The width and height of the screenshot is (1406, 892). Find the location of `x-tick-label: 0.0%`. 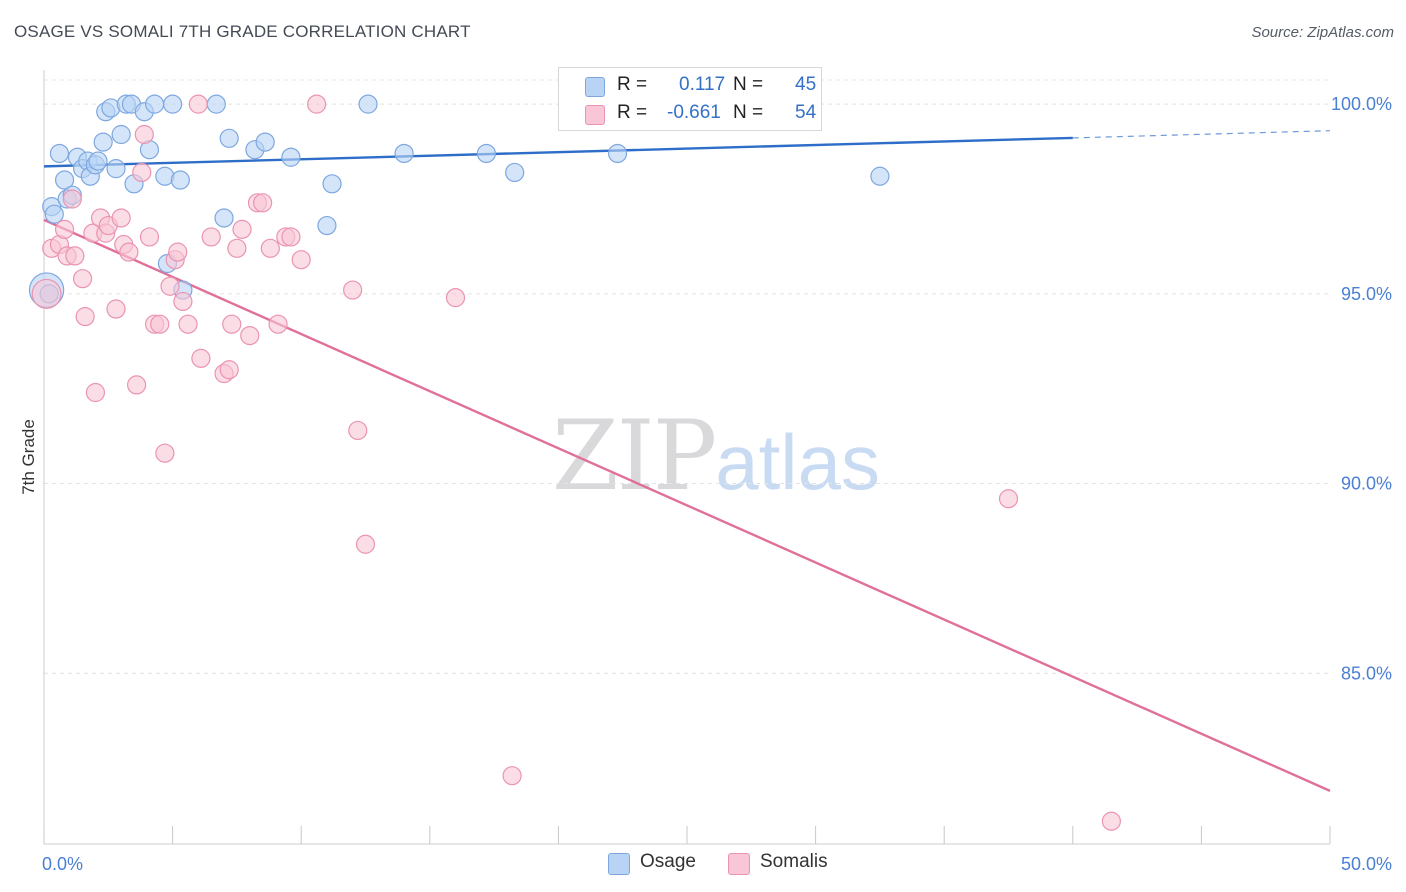

x-tick-label: 0.0% is located at coordinates (62, 864).